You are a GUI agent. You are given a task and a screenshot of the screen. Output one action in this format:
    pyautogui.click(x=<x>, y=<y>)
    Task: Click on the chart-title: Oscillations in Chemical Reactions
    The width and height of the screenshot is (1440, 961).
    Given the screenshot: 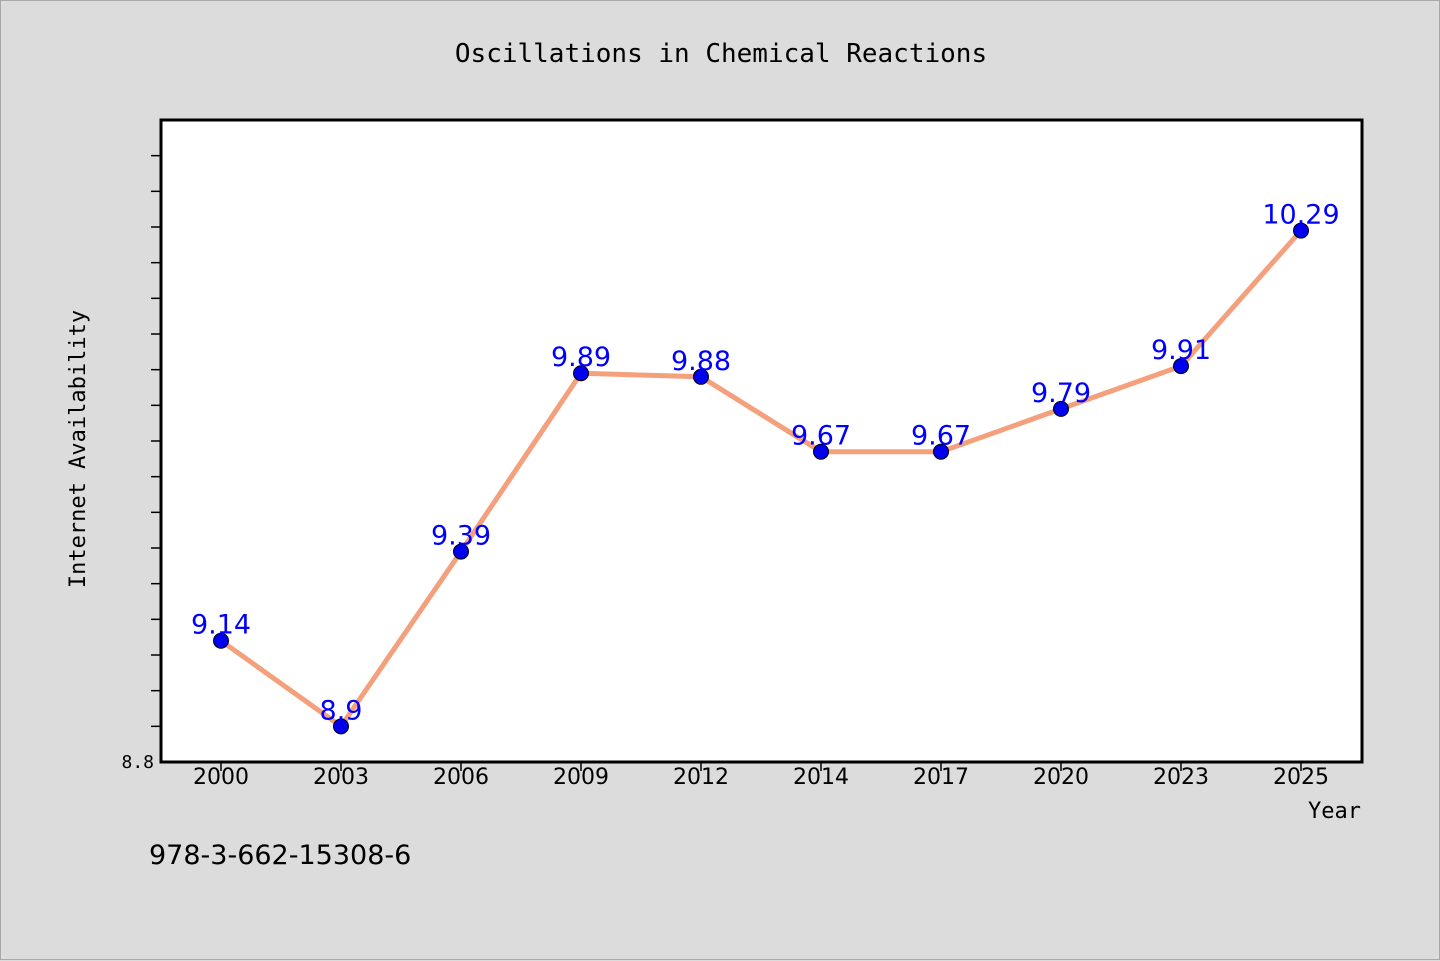 What is the action you would take?
    pyautogui.click(x=721, y=54)
    